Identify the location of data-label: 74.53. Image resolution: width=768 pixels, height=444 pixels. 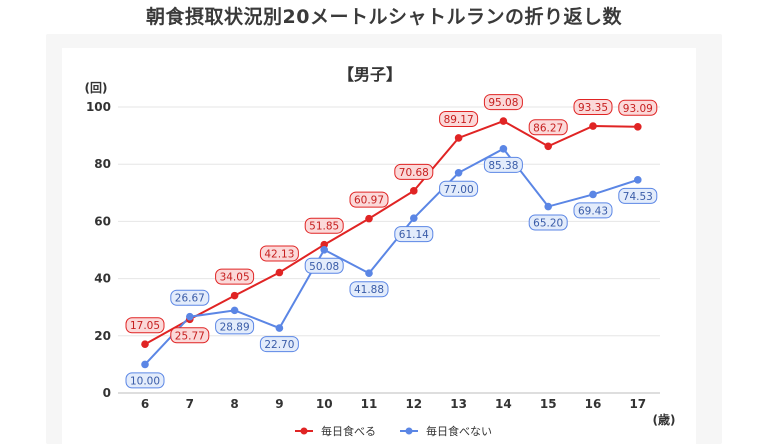
(638, 197).